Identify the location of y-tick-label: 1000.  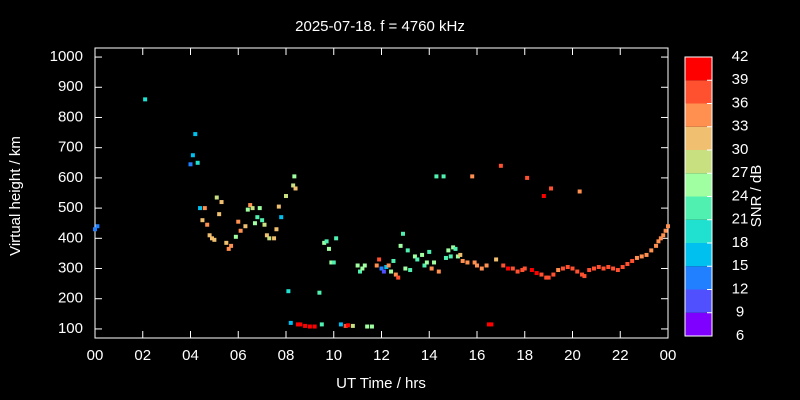
(66, 56).